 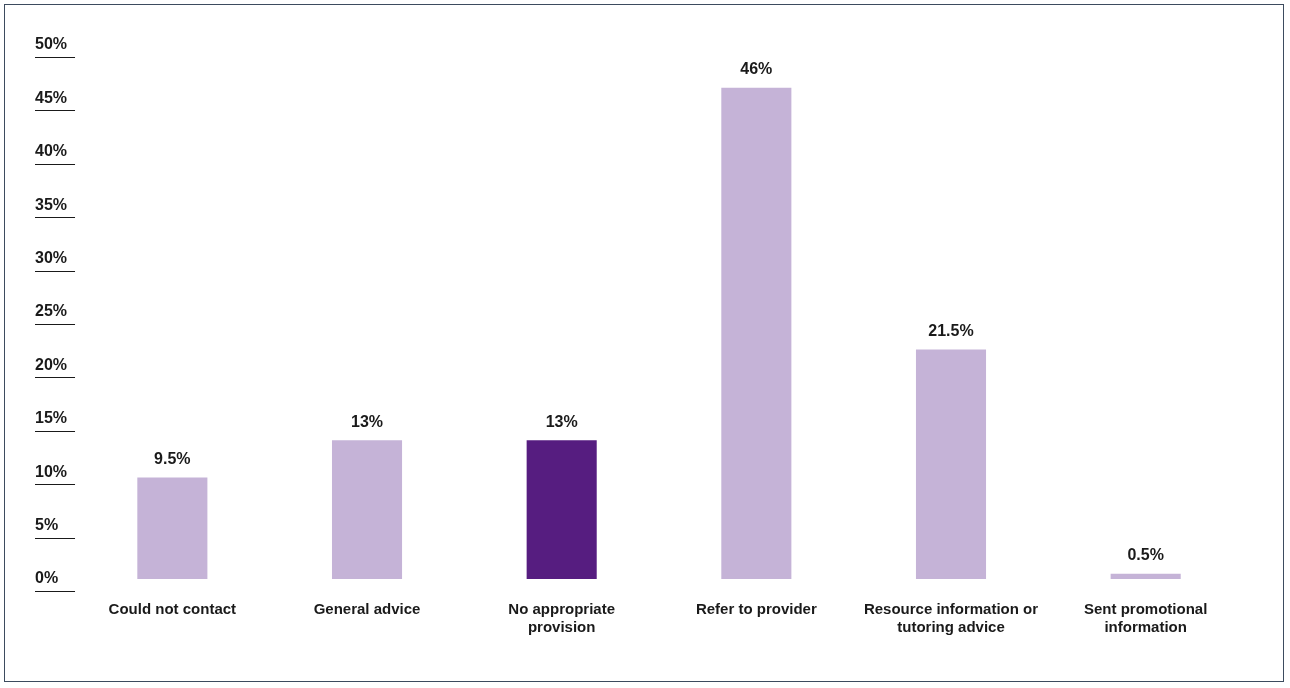 What do you see at coordinates (172, 609) in the screenshot?
I see `x-tick-label: Could not contact` at bounding box center [172, 609].